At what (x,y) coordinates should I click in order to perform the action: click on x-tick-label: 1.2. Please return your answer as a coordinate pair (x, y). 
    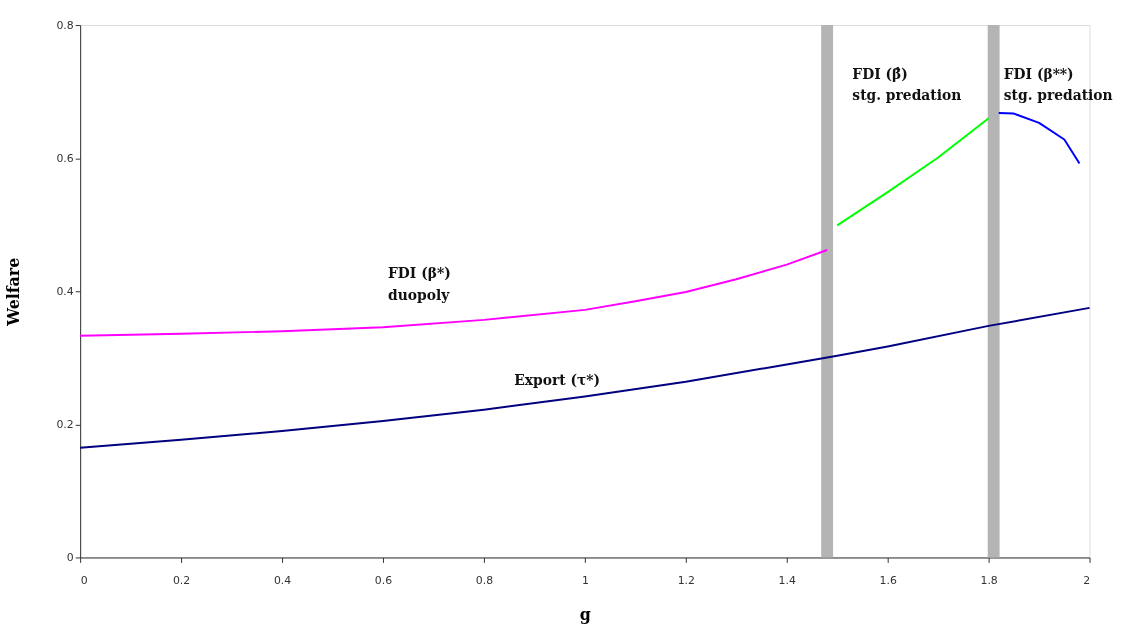
    Looking at the image, I should click on (686, 580).